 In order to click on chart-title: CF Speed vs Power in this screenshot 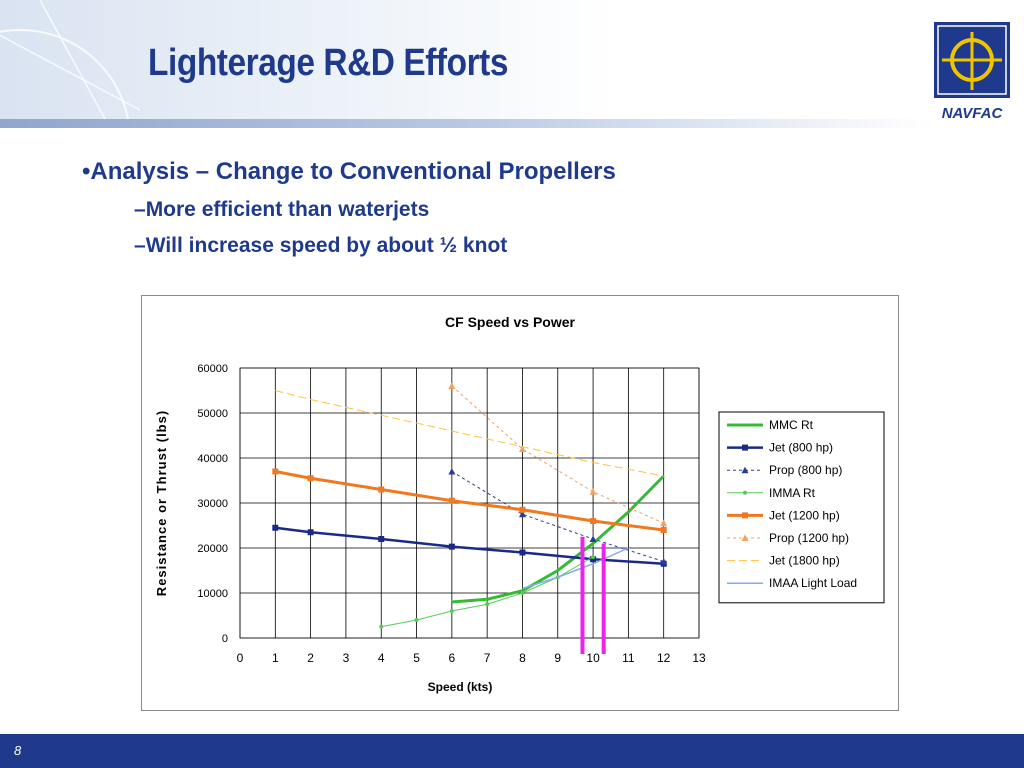, I will do `click(510, 322)`.